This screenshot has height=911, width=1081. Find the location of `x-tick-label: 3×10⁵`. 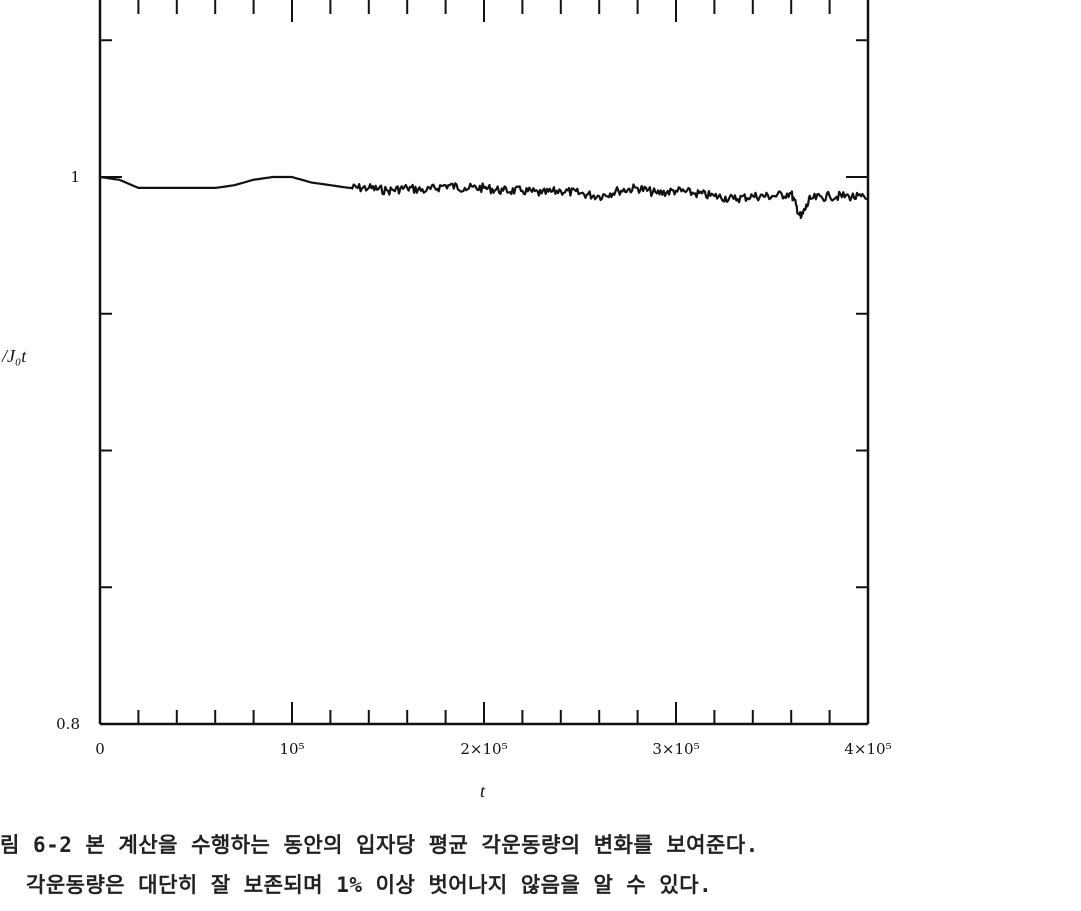

x-tick-label: 3×10⁵ is located at coordinates (675, 749).